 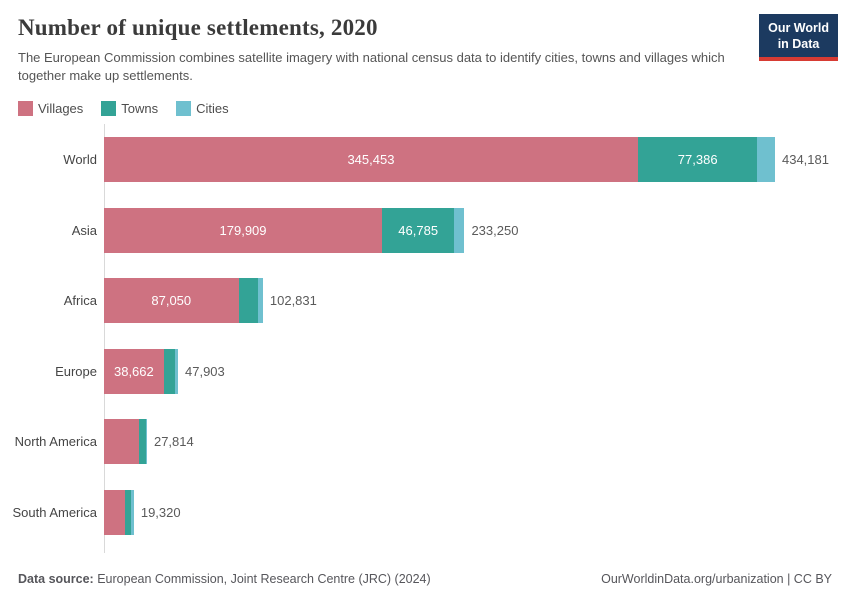 What do you see at coordinates (805, 160) in the screenshot?
I see `bar-total-label: 434,181` at bounding box center [805, 160].